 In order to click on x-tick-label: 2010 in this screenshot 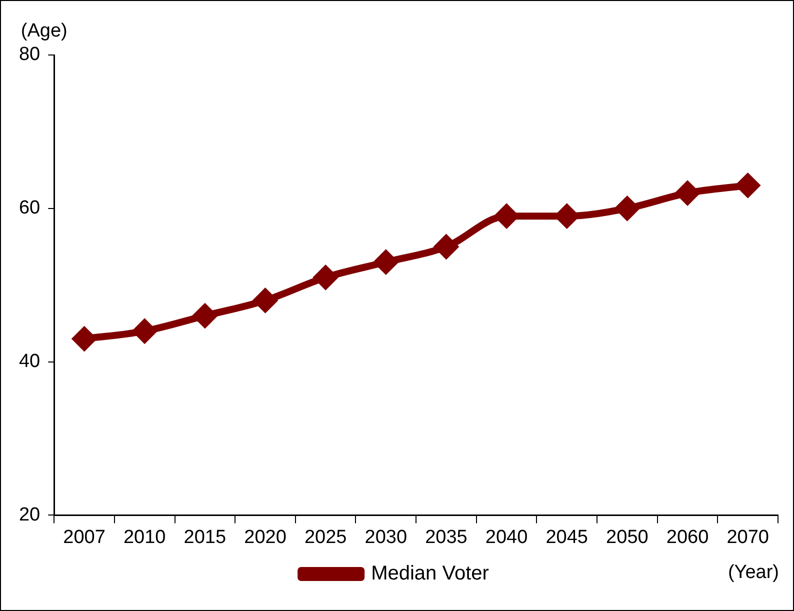, I will do `click(144, 537)`.